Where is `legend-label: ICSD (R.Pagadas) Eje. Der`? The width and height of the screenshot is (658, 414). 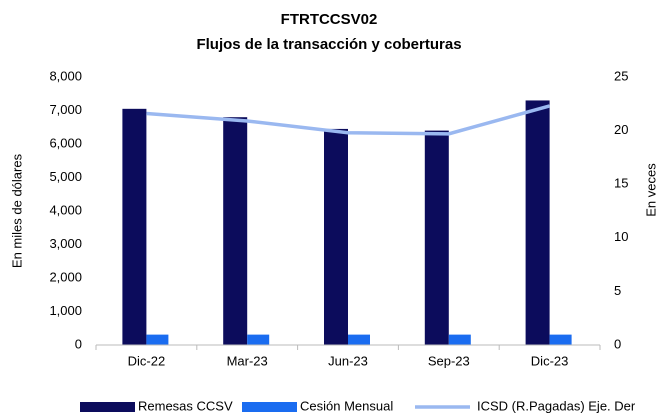
legend-label: ICSD (R.Pagadas) Eje. Der is located at coordinates (556, 405).